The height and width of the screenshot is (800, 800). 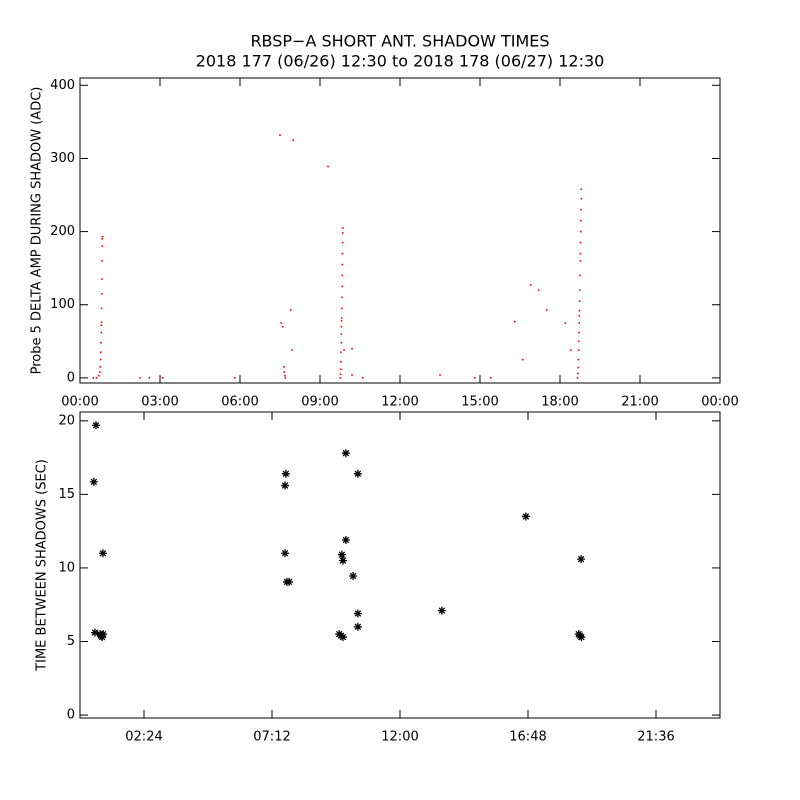 I want to click on y-axis-label: TIME BETWEEN SHADOWS (SEC), so click(x=42, y=565).